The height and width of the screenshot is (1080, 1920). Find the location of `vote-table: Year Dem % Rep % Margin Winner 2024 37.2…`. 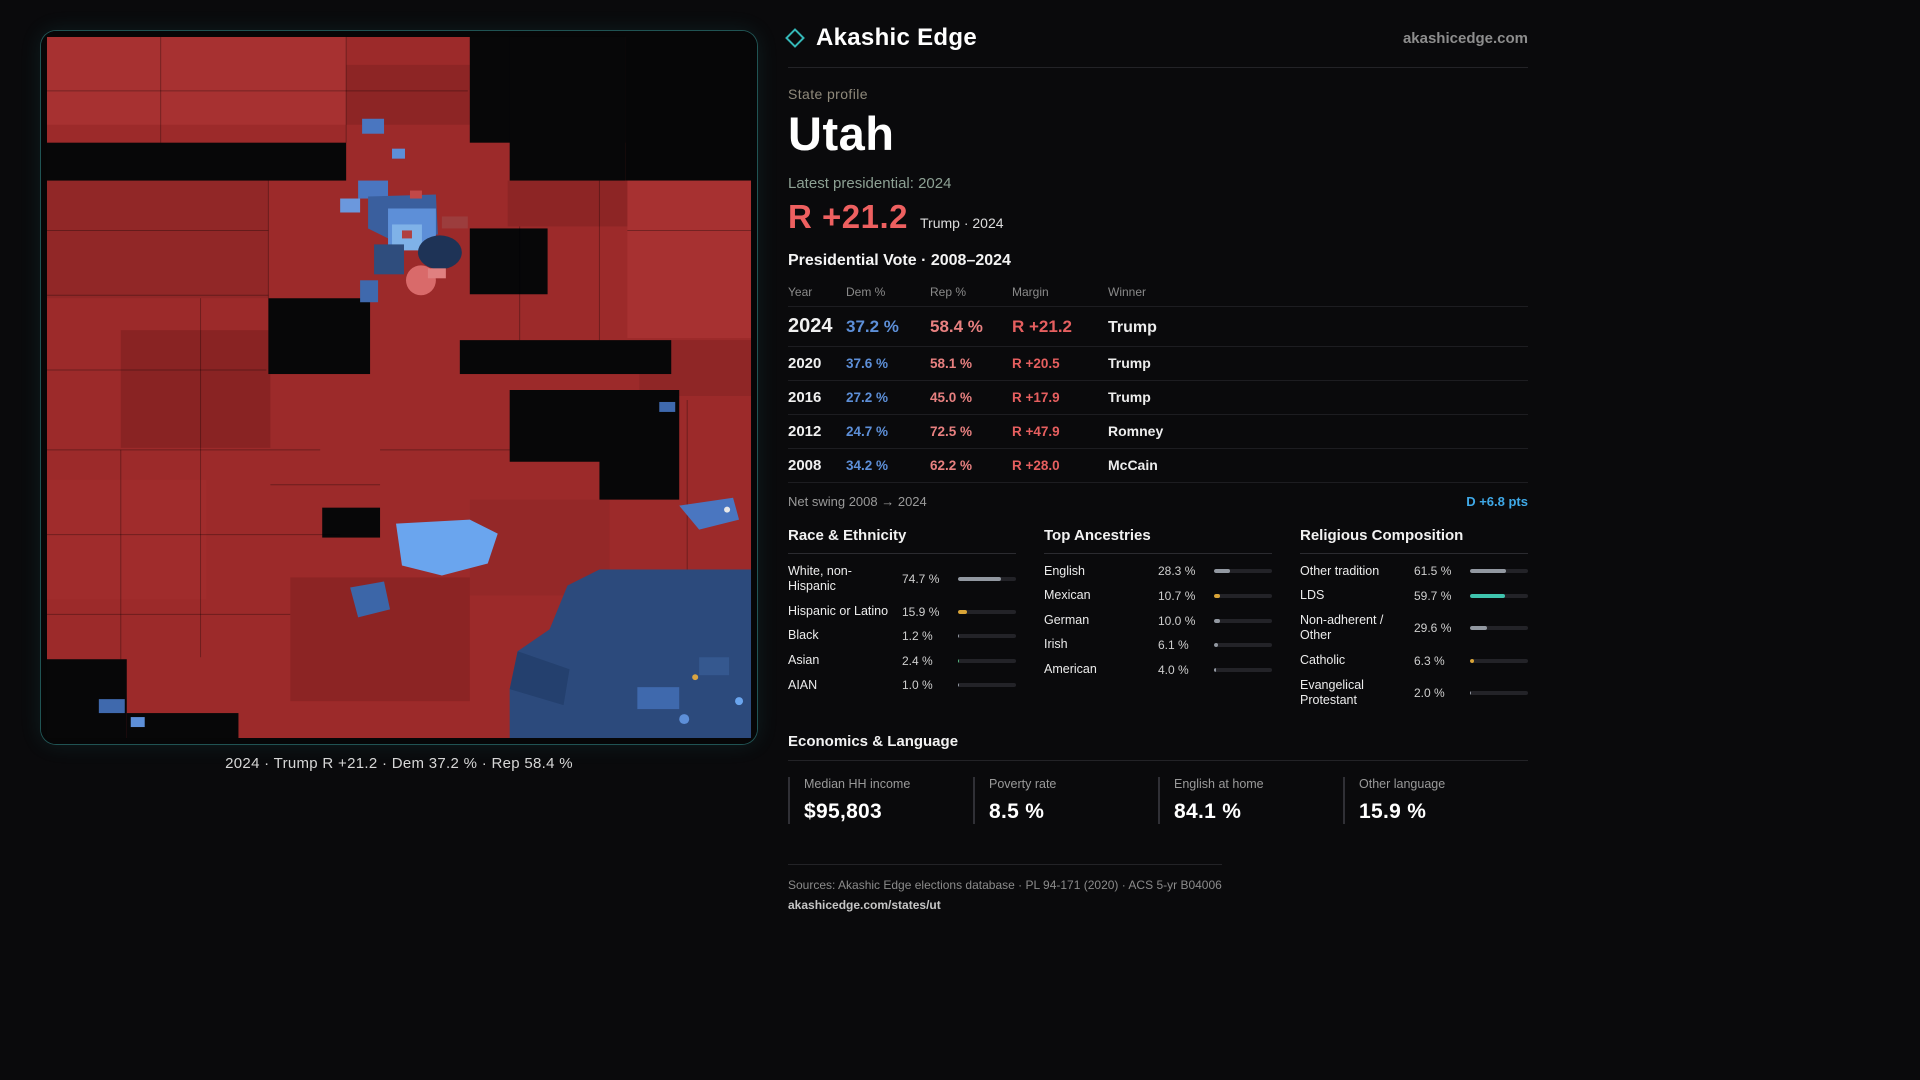

vote-table: Year Dem % Rep % Margin Winner 2024 37.2… is located at coordinates (1158, 380).